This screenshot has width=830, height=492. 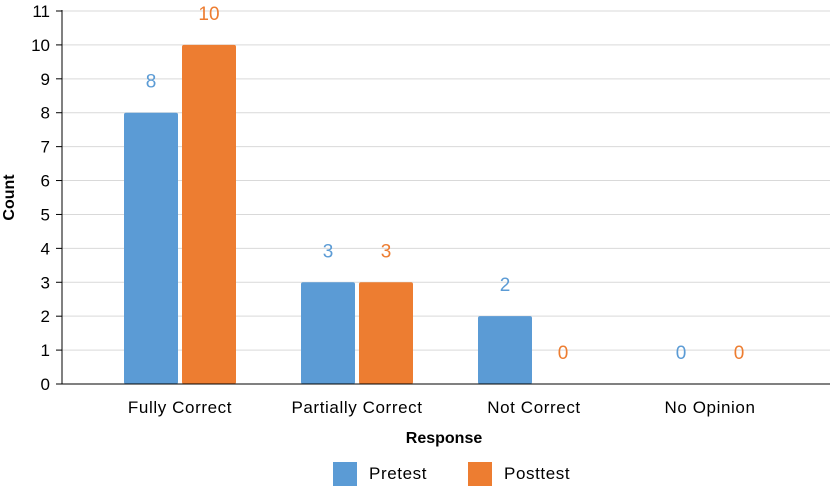 What do you see at coordinates (398, 473) in the screenshot?
I see `legend-label: Pretest` at bounding box center [398, 473].